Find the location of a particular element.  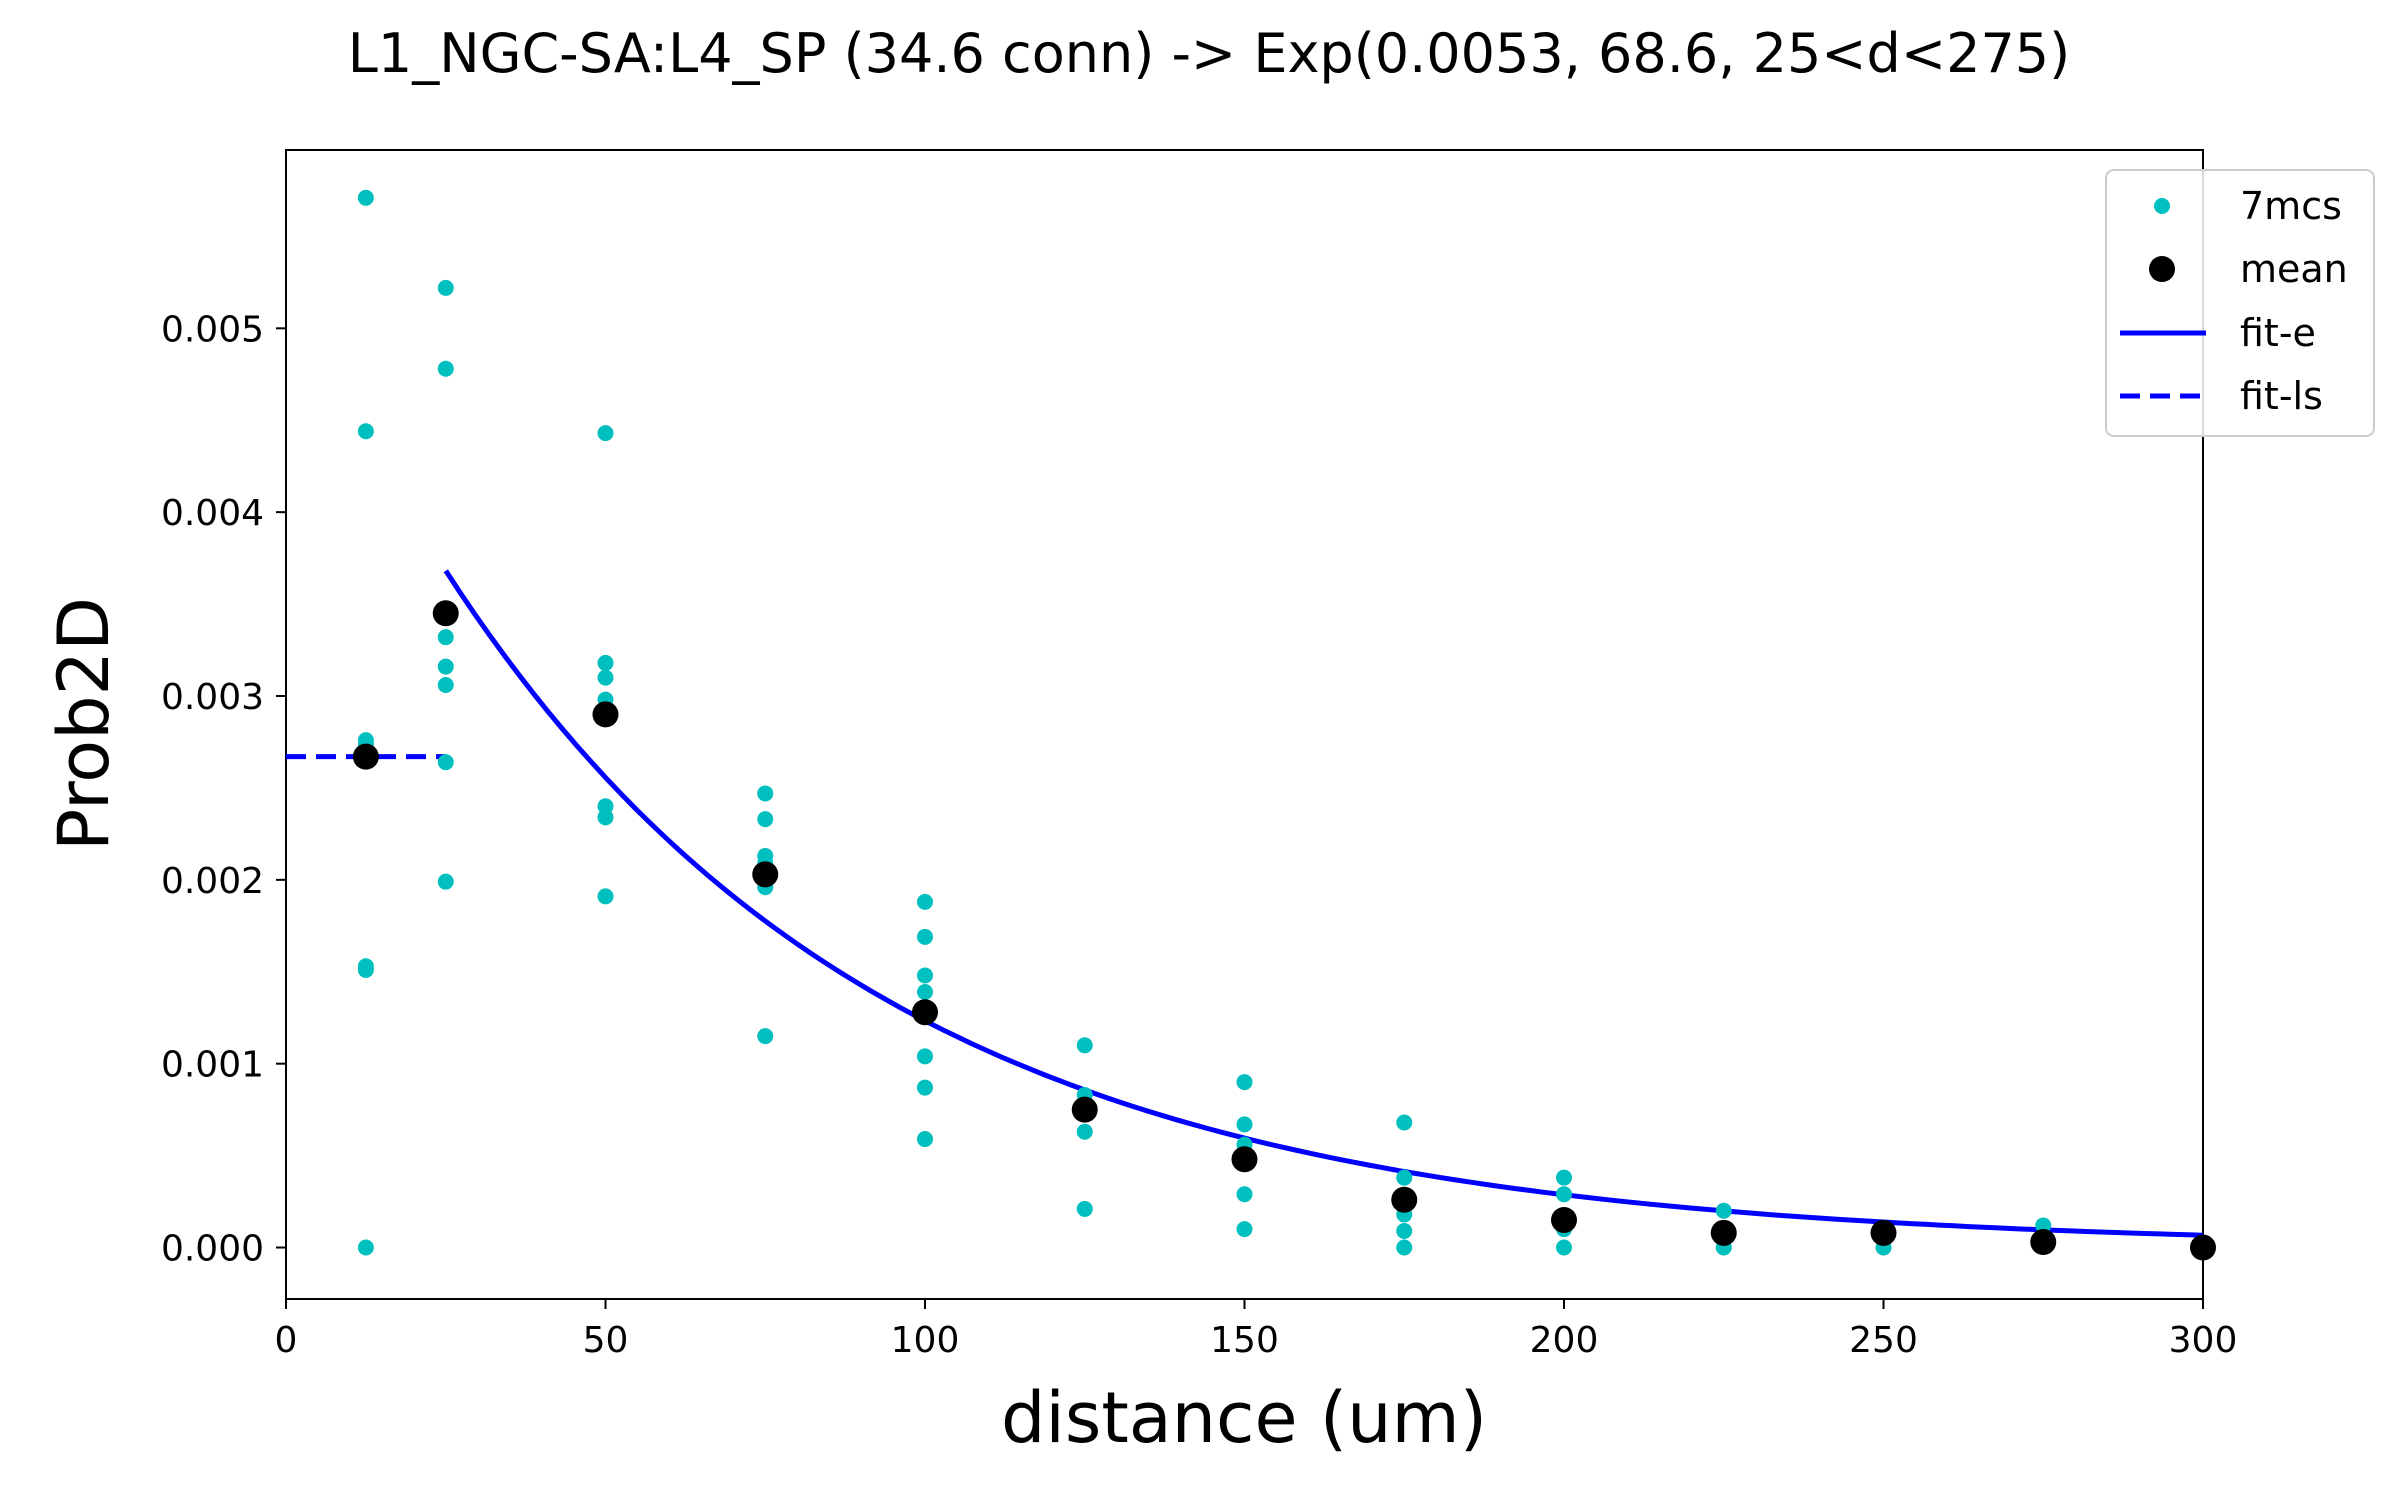

x-tick-label: 300 is located at coordinates (2203, 1340).